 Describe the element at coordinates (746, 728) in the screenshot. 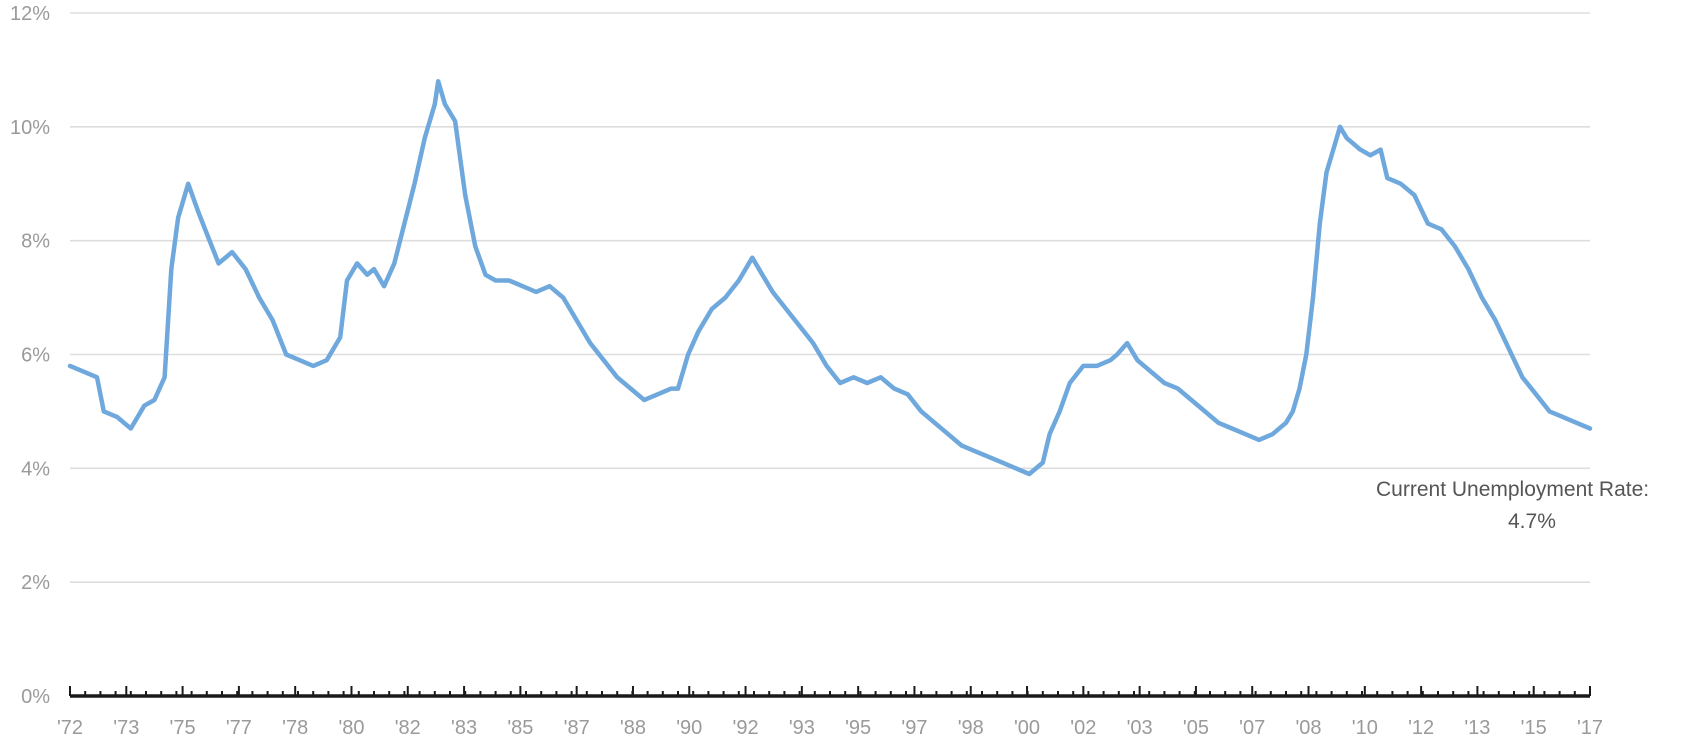

I see `x-tick-label: '92` at that location.